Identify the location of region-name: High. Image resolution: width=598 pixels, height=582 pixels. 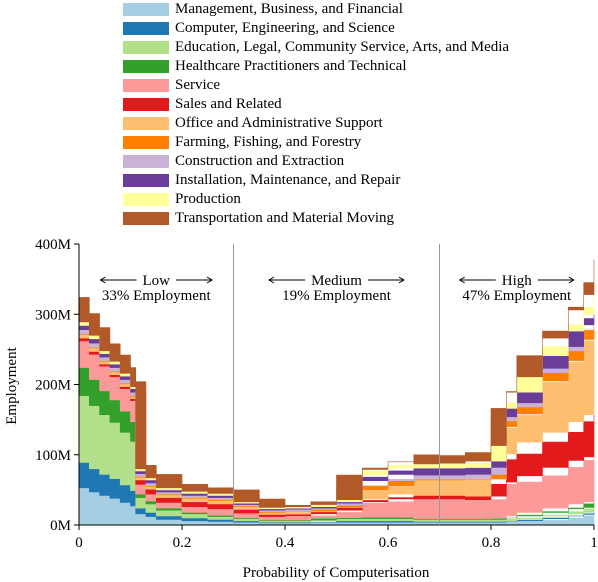
(517, 281).